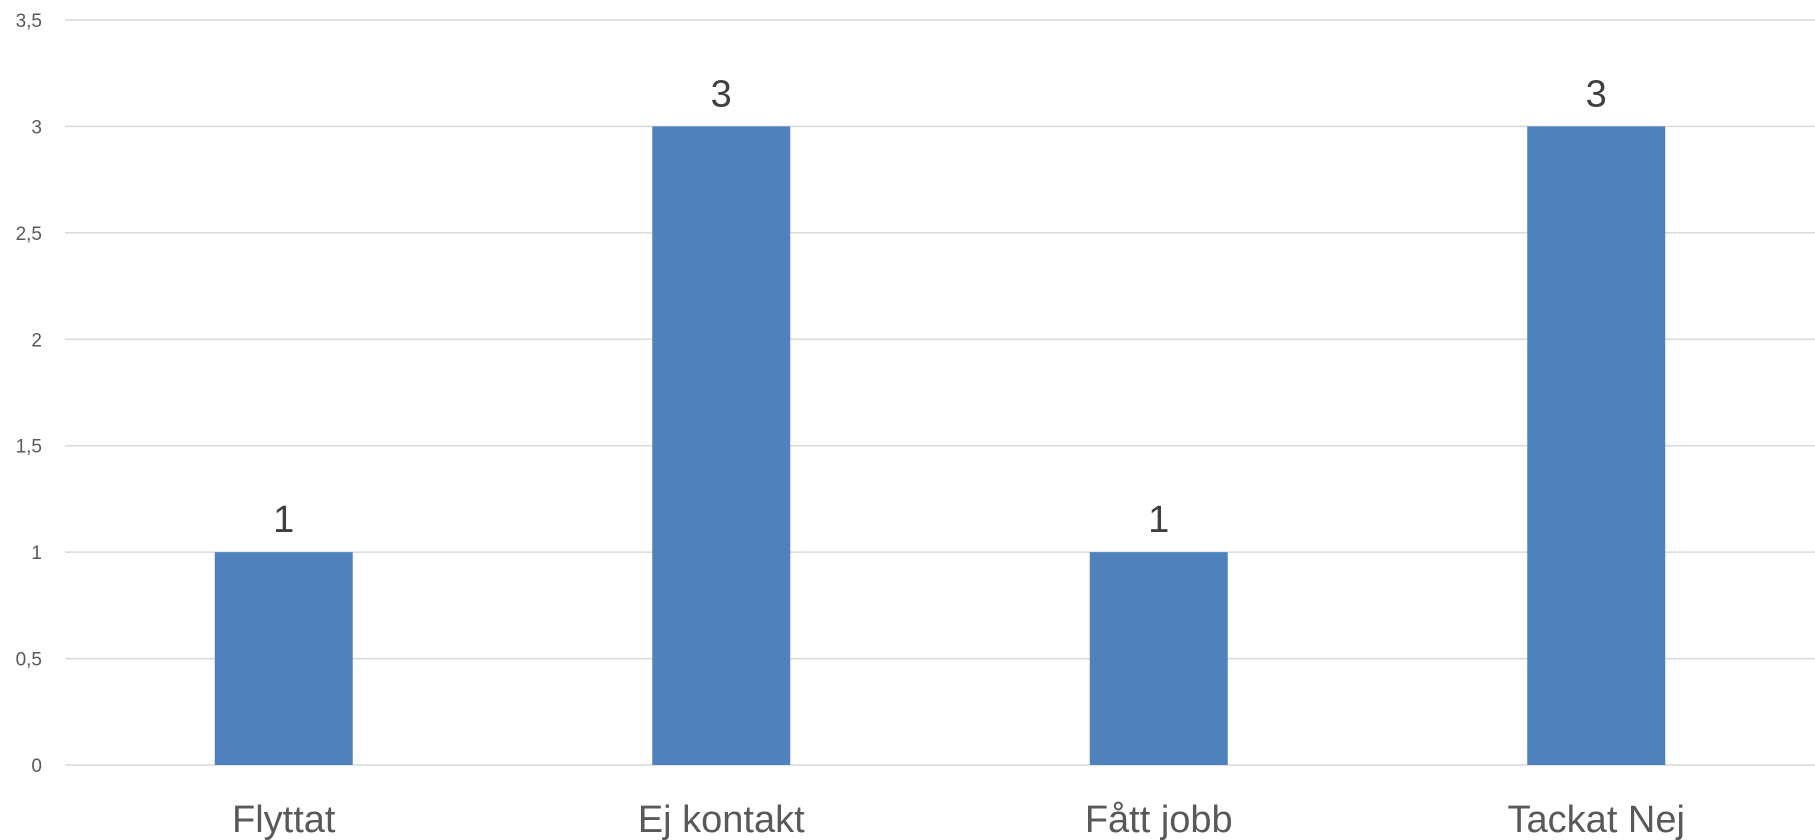 The width and height of the screenshot is (1815, 840). What do you see at coordinates (36, 127) in the screenshot?
I see `y-tick-label: 3` at bounding box center [36, 127].